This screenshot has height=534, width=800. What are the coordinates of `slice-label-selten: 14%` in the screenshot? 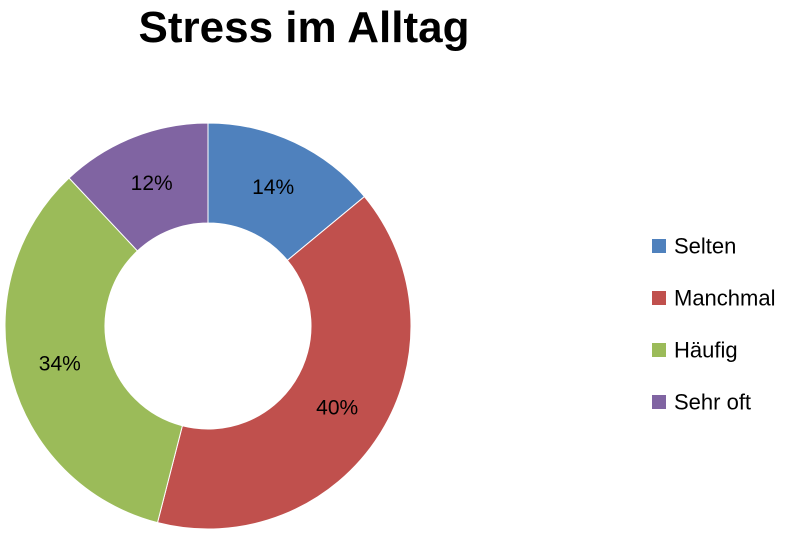 It's located at (273, 187).